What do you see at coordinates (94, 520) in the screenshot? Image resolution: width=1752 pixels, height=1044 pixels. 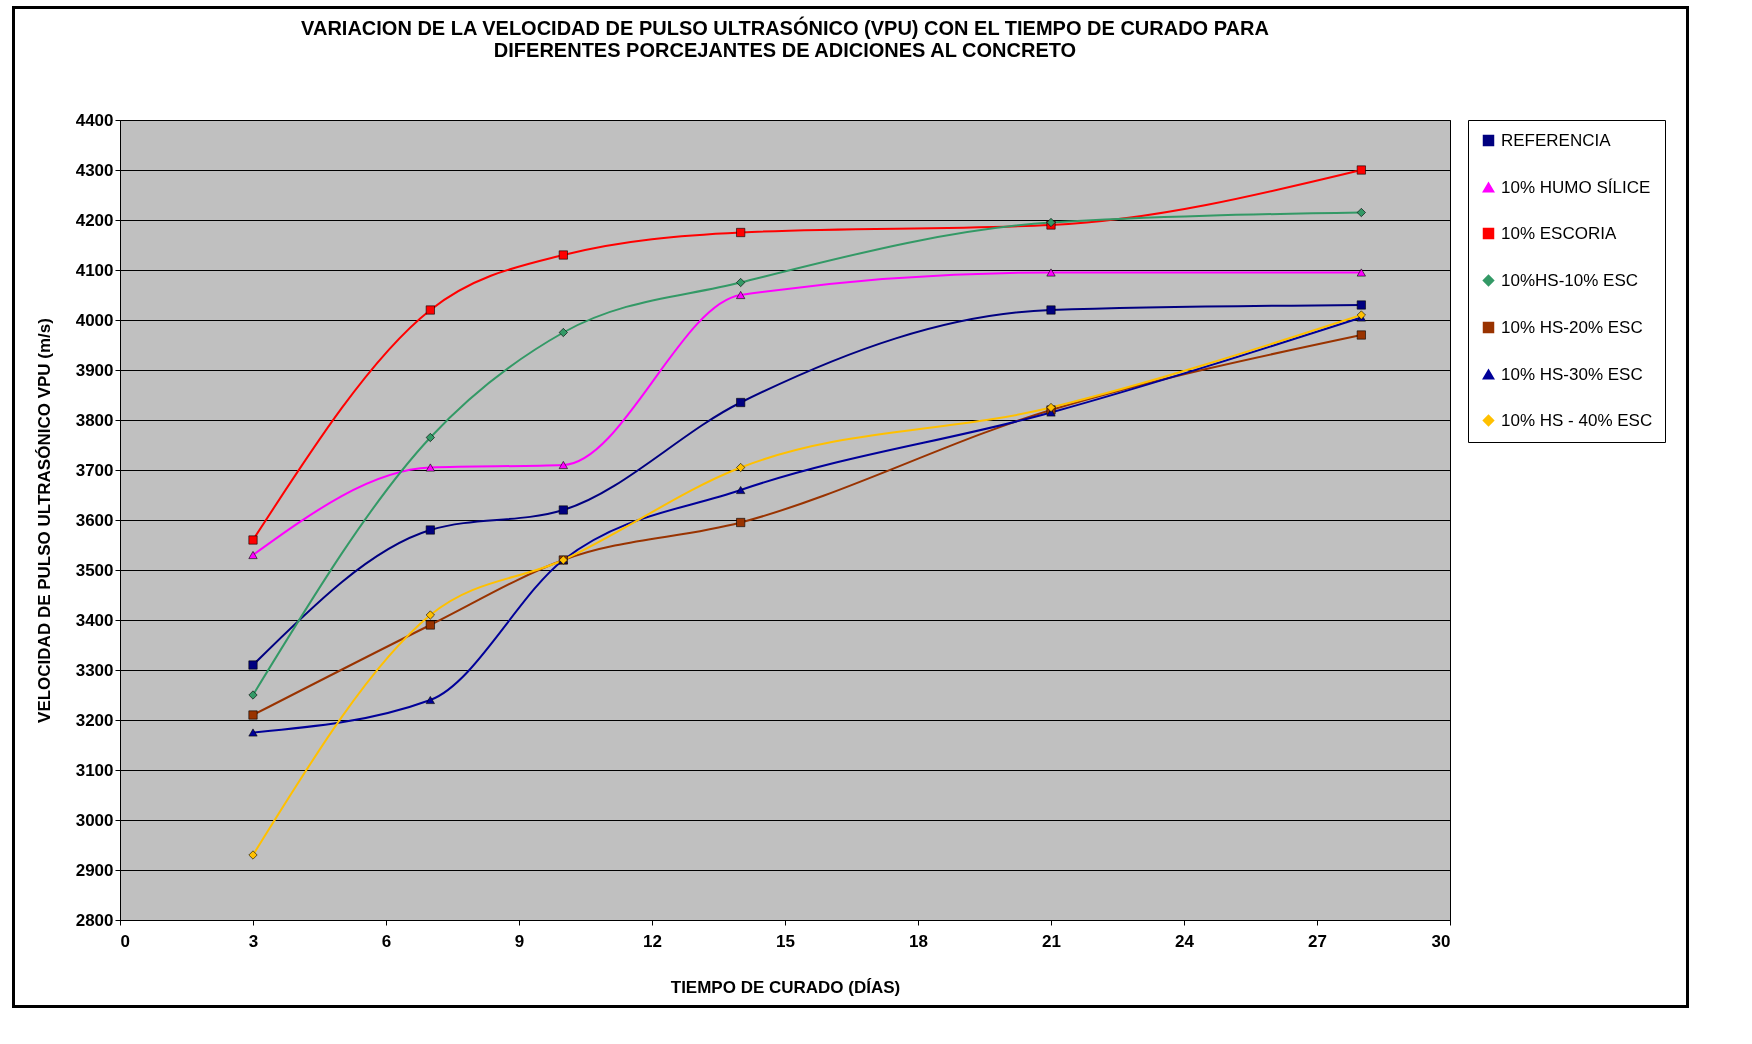 I see `y-tick-label: 3600` at bounding box center [94, 520].